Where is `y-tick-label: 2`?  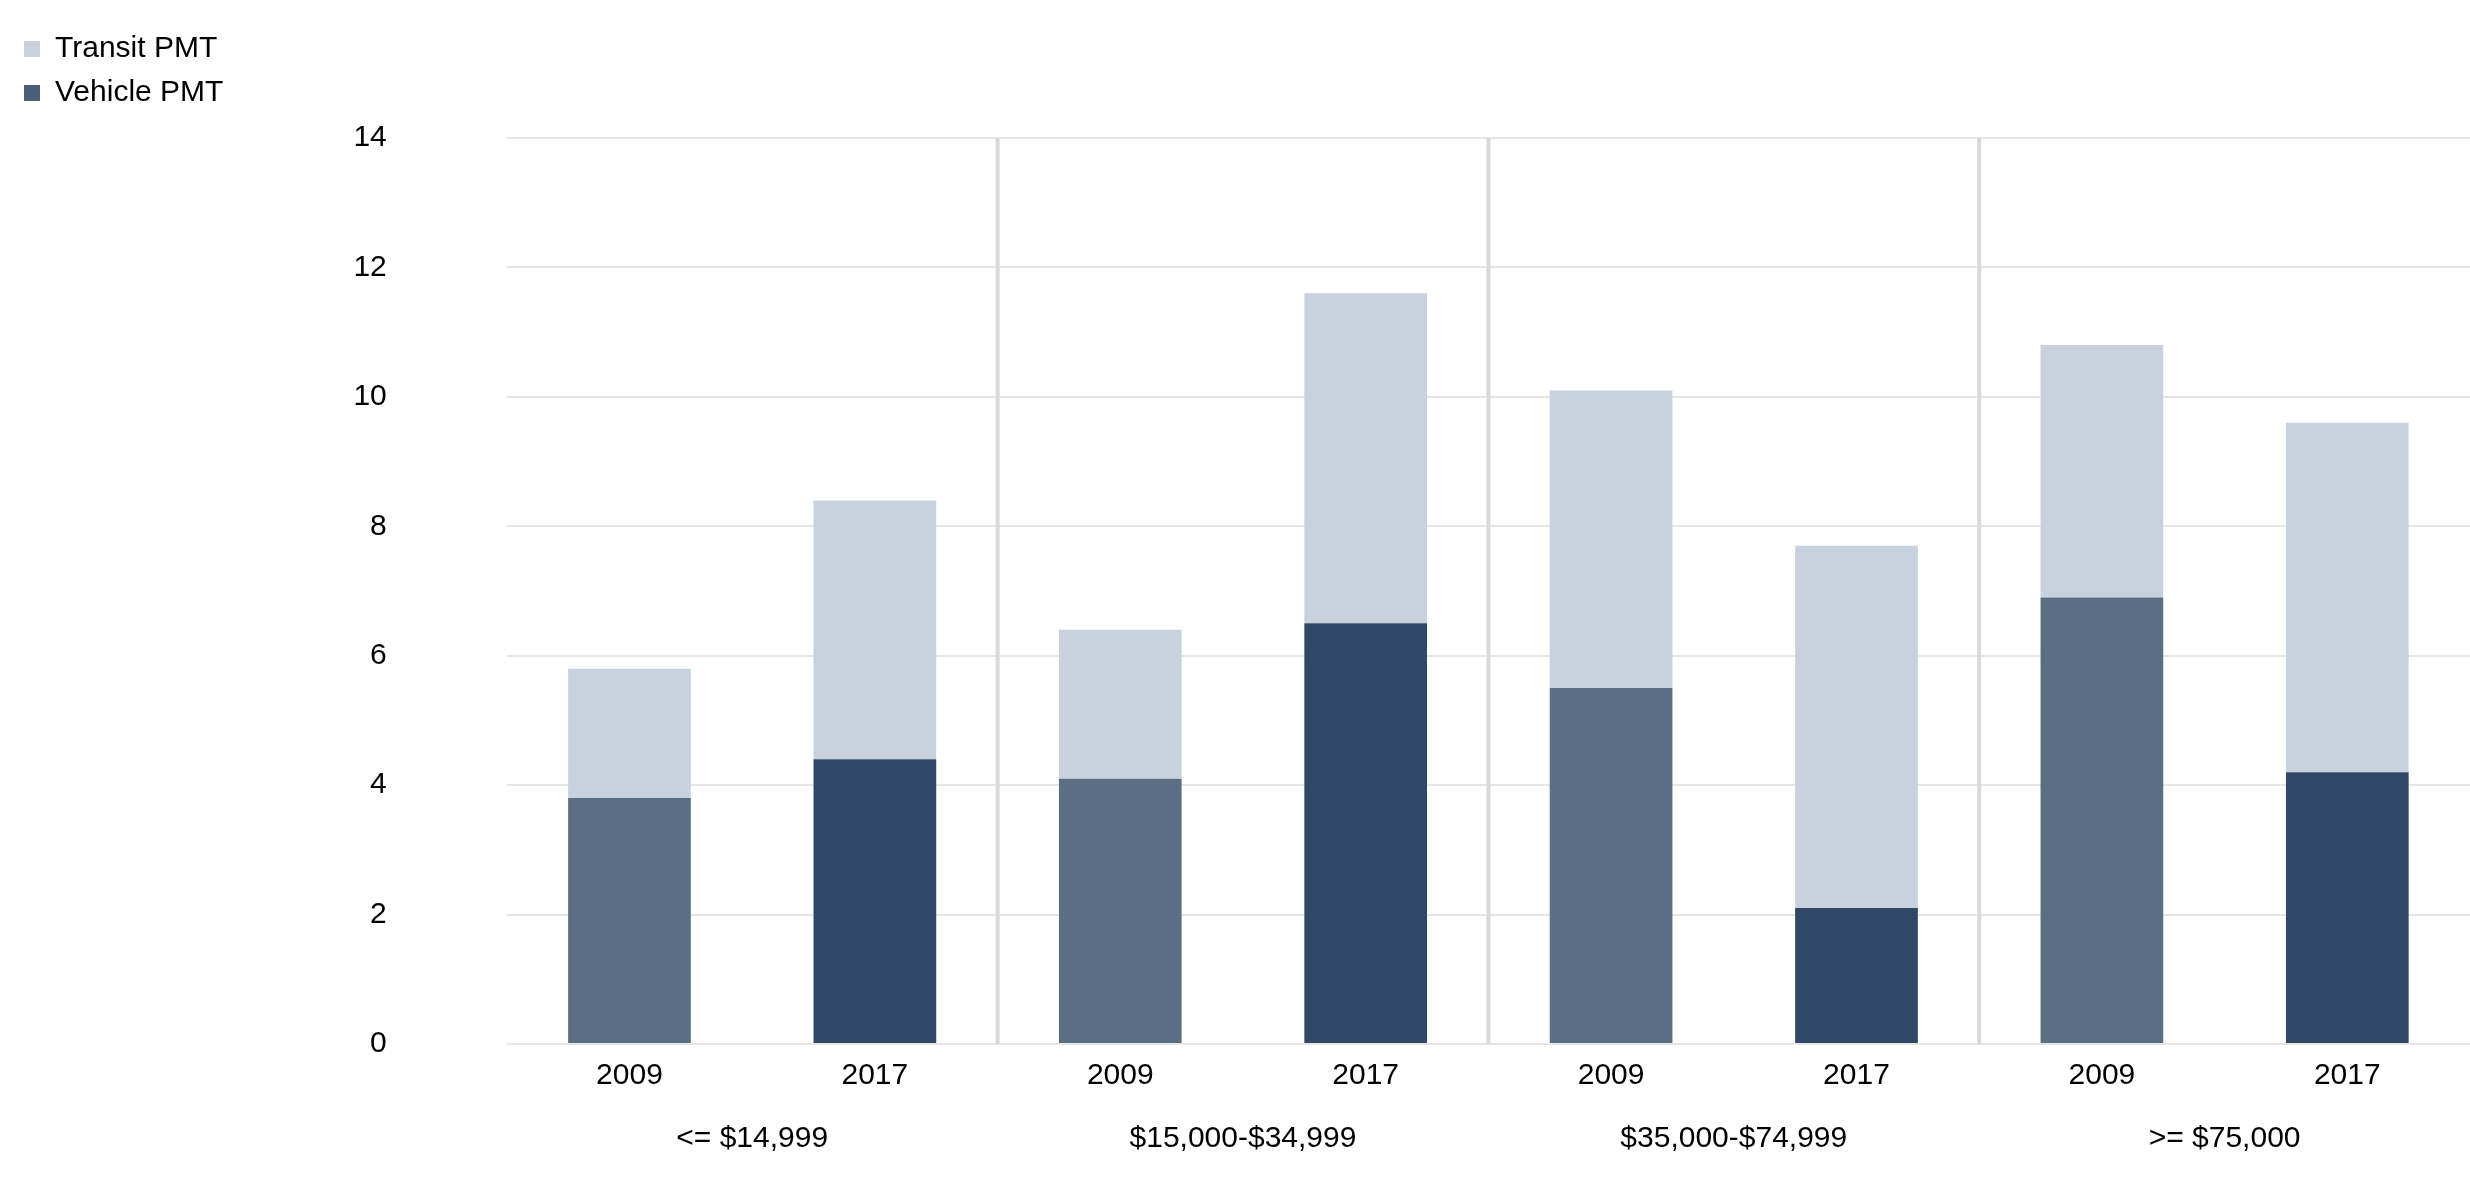
y-tick-label: 2 is located at coordinates (378, 912).